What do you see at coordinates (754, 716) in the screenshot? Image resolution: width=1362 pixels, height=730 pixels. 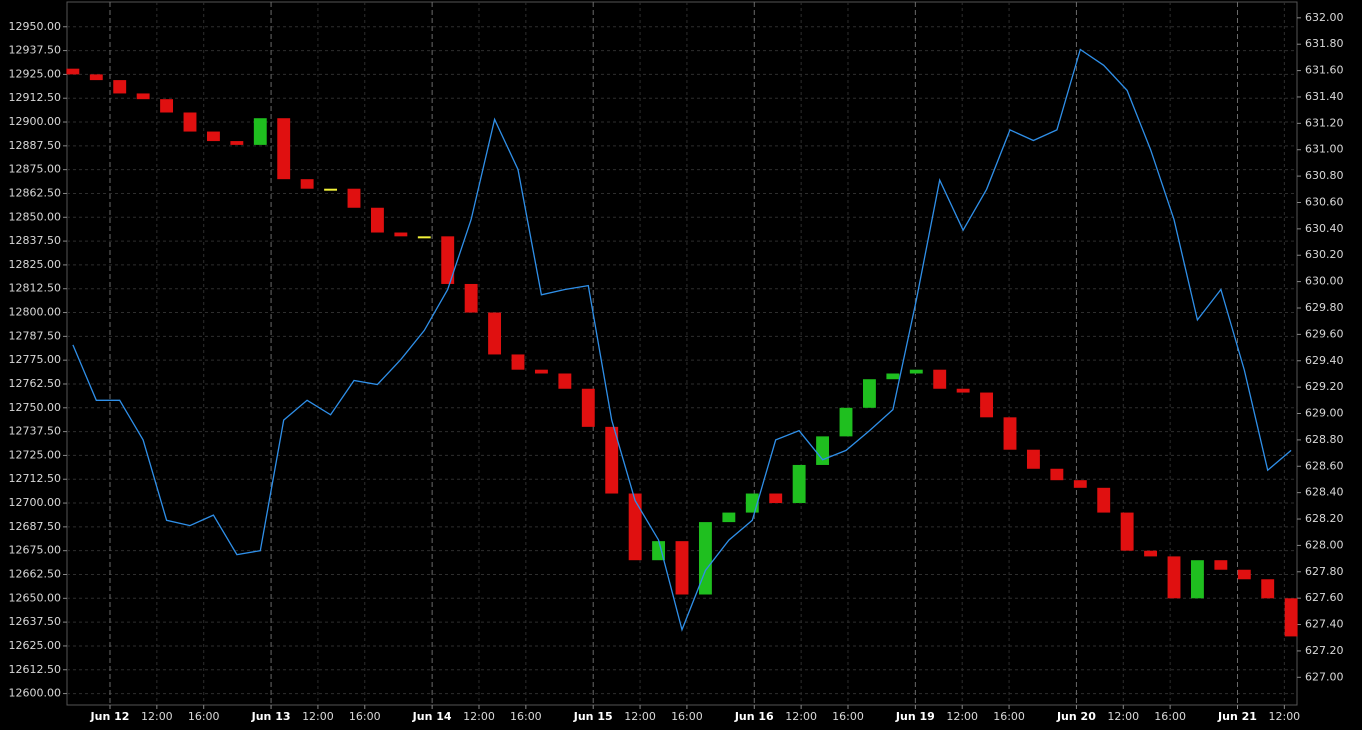 I see `day-tick-label: Jun 16` at bounding box center [754, 716].